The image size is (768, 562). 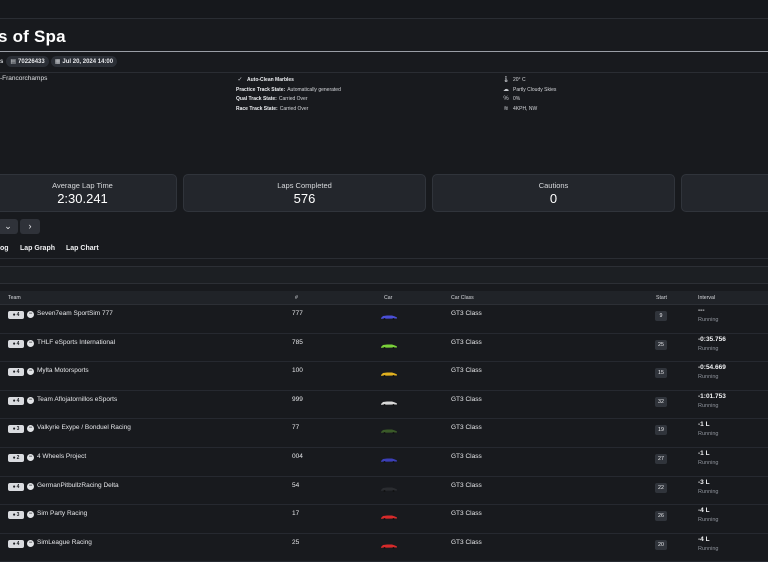 What do you see at coordinates (297, 399) in the screenshot?
I see `car-number: 999` at bounding box center [297, 399].